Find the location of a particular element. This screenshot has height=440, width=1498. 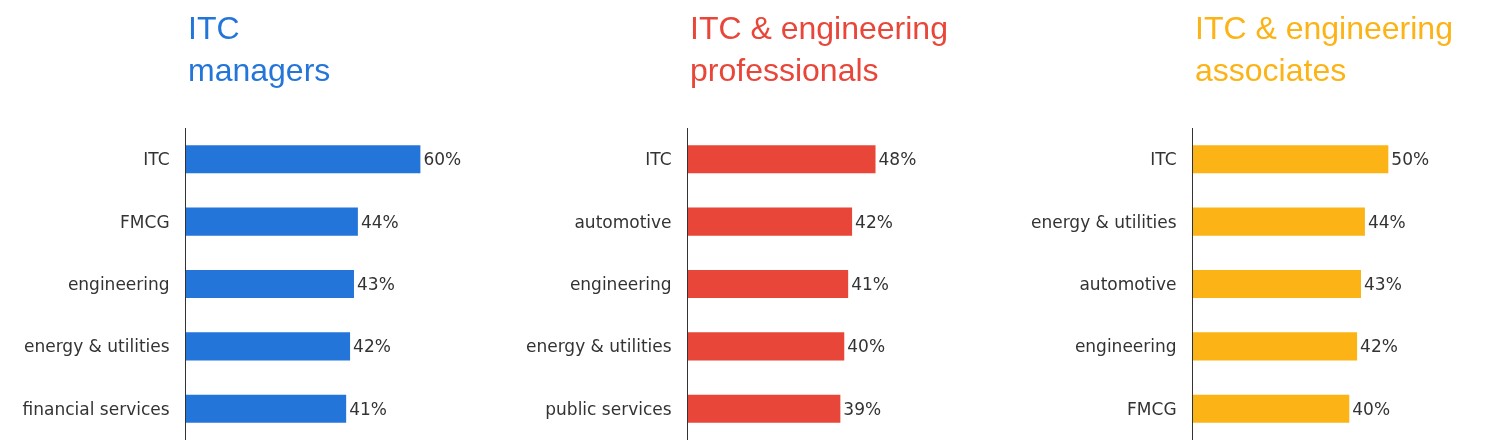

data-label: 50% is located at coordinates (1410, 159).